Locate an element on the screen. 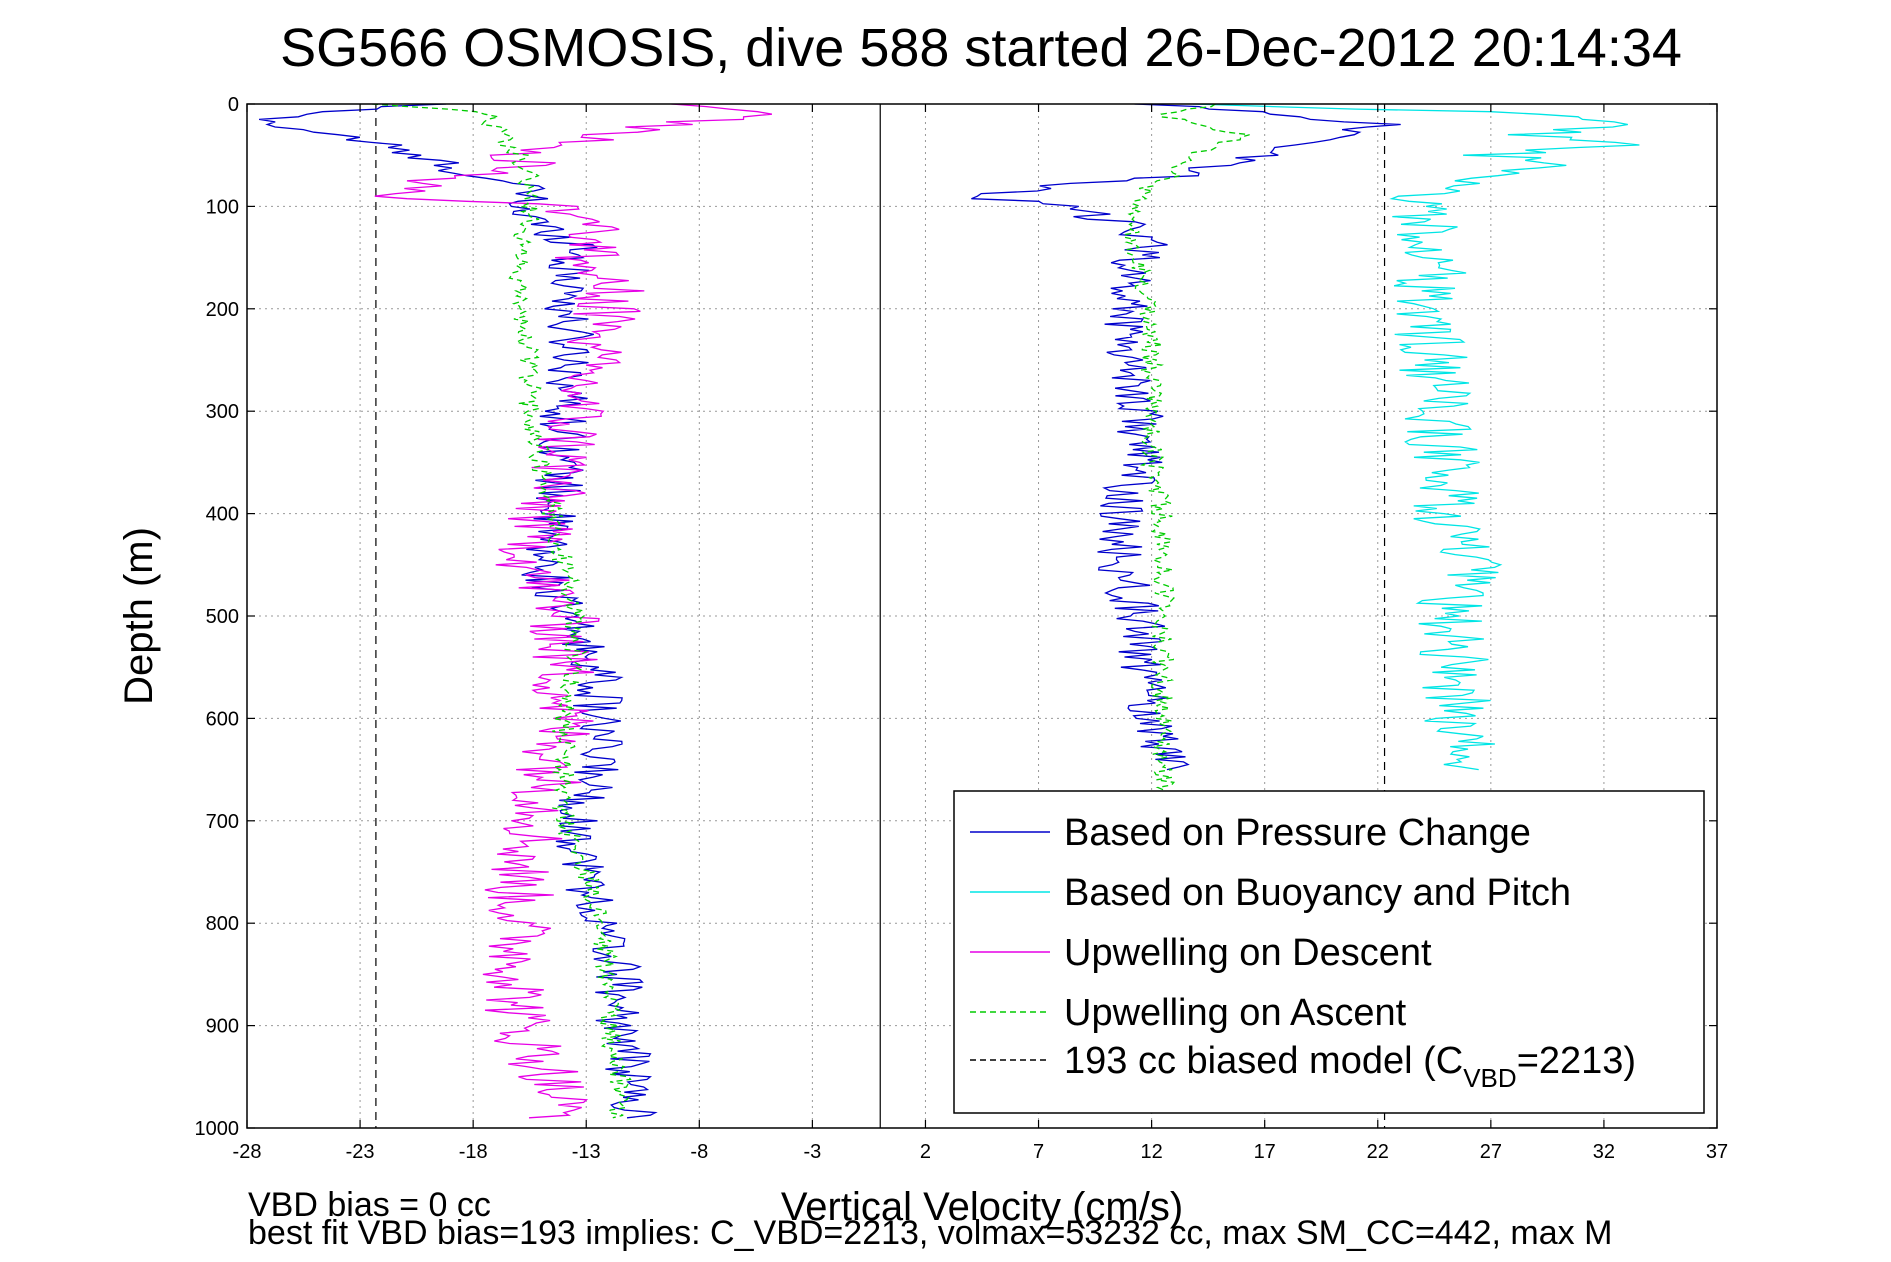  x-tick-label: 12 is located at coordinates (1151, 1152).